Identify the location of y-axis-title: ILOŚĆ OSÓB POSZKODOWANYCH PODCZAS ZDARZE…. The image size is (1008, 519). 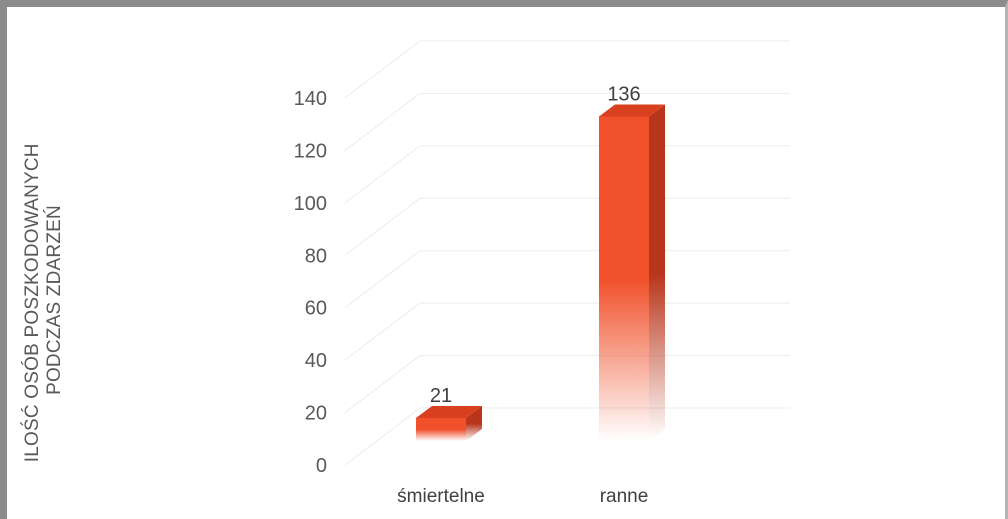
(43, 300).